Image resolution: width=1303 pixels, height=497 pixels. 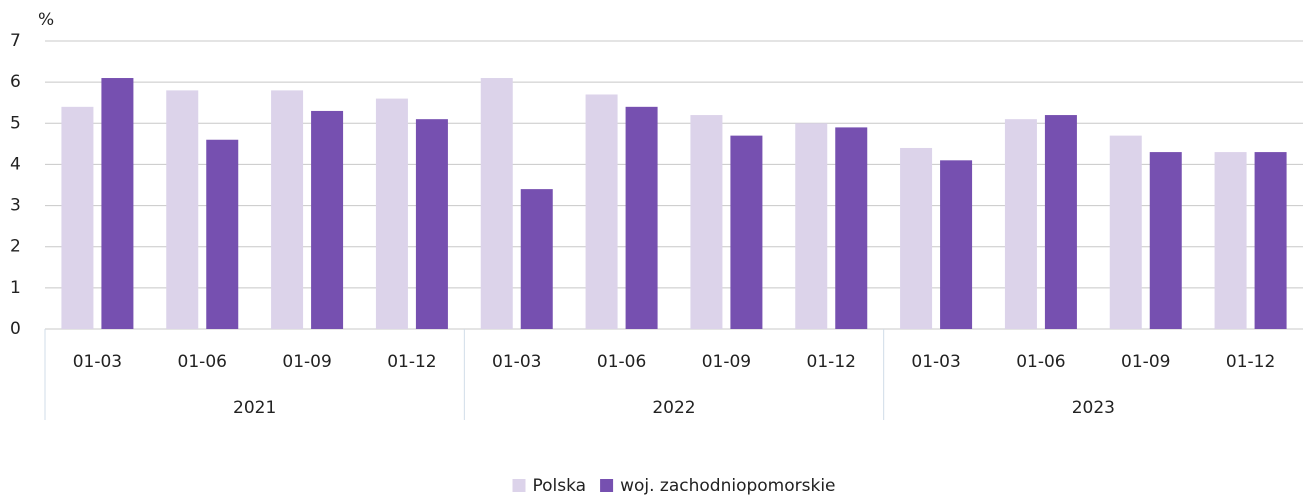 What do you see at coordinates (46, 20) in the screenshot?
I see `y-axis-label: %` at bounding box center [46, 20].